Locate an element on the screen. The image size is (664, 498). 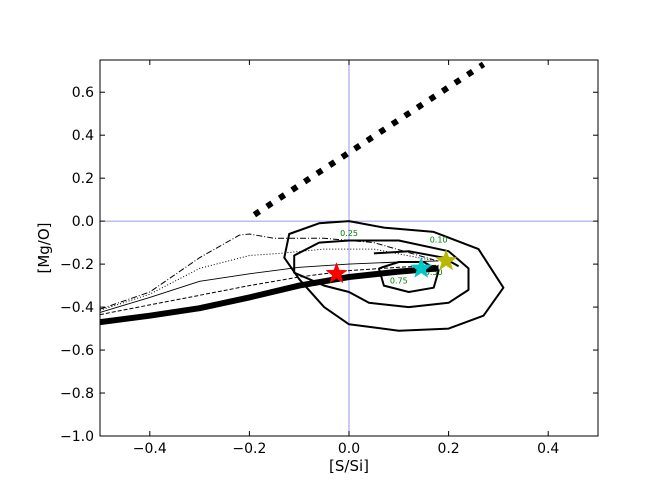
y-tick-label: 0.0 is located at coordinates (83, 222).